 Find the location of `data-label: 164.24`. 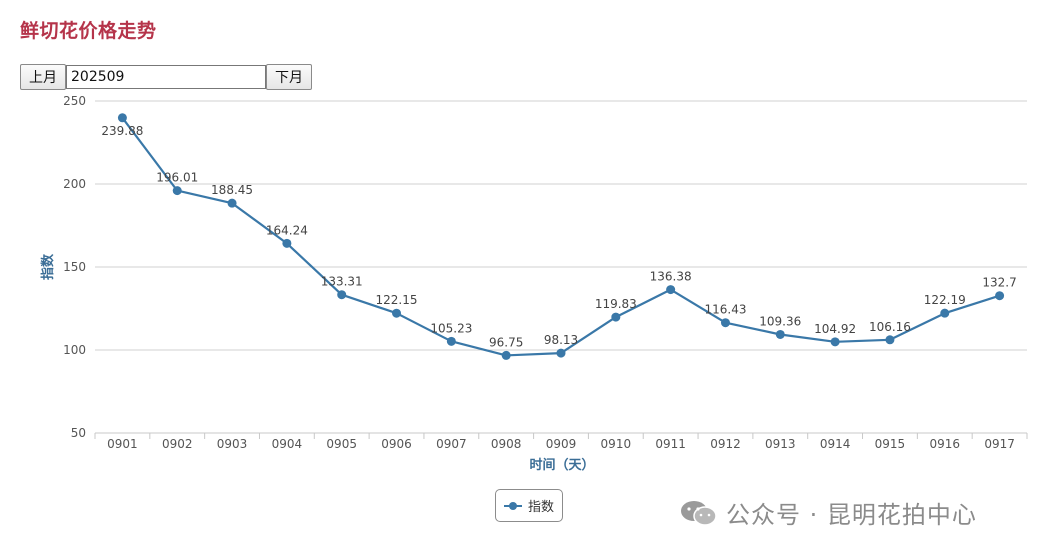

data-label: 164.24 is located at coordinates (287, 230).